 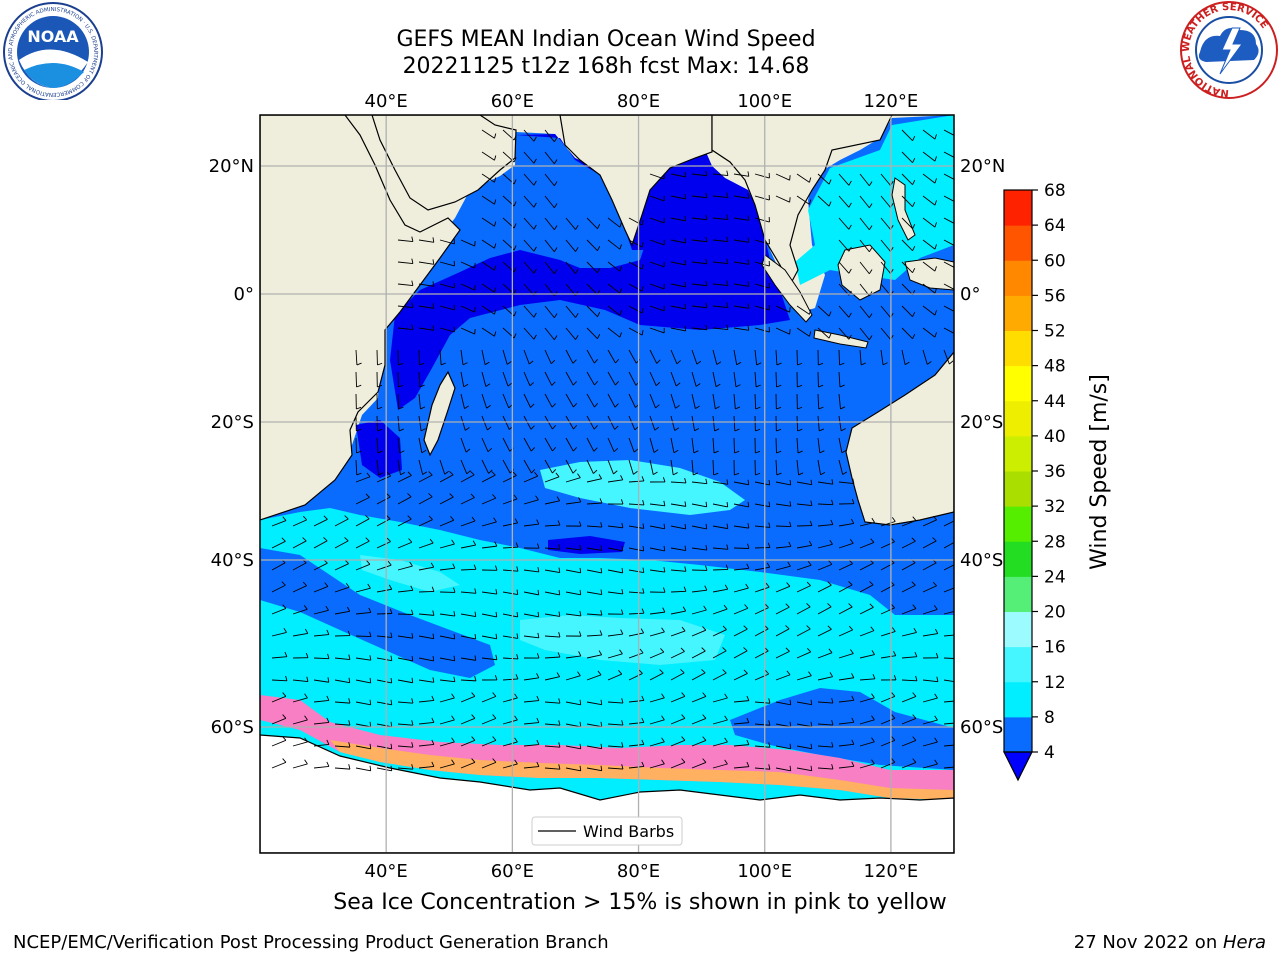 What do you see at coordinates (636, 181) in the screenshot?
I see `india-subcontinent` at bounding box center [636, 181].